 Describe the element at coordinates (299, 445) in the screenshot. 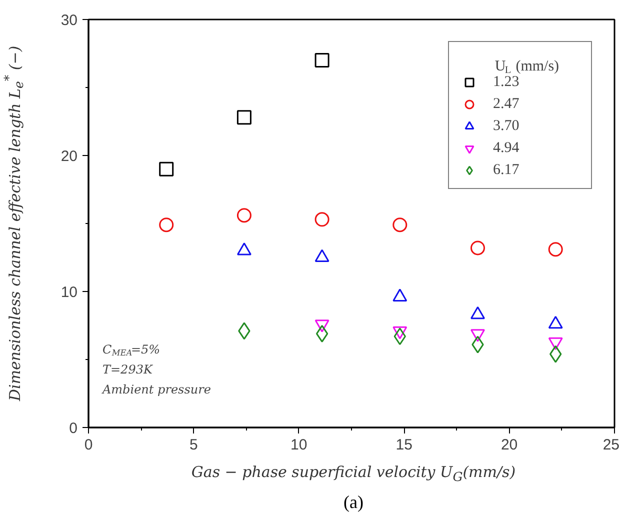

I see `x-tick-label: 10` at that location.